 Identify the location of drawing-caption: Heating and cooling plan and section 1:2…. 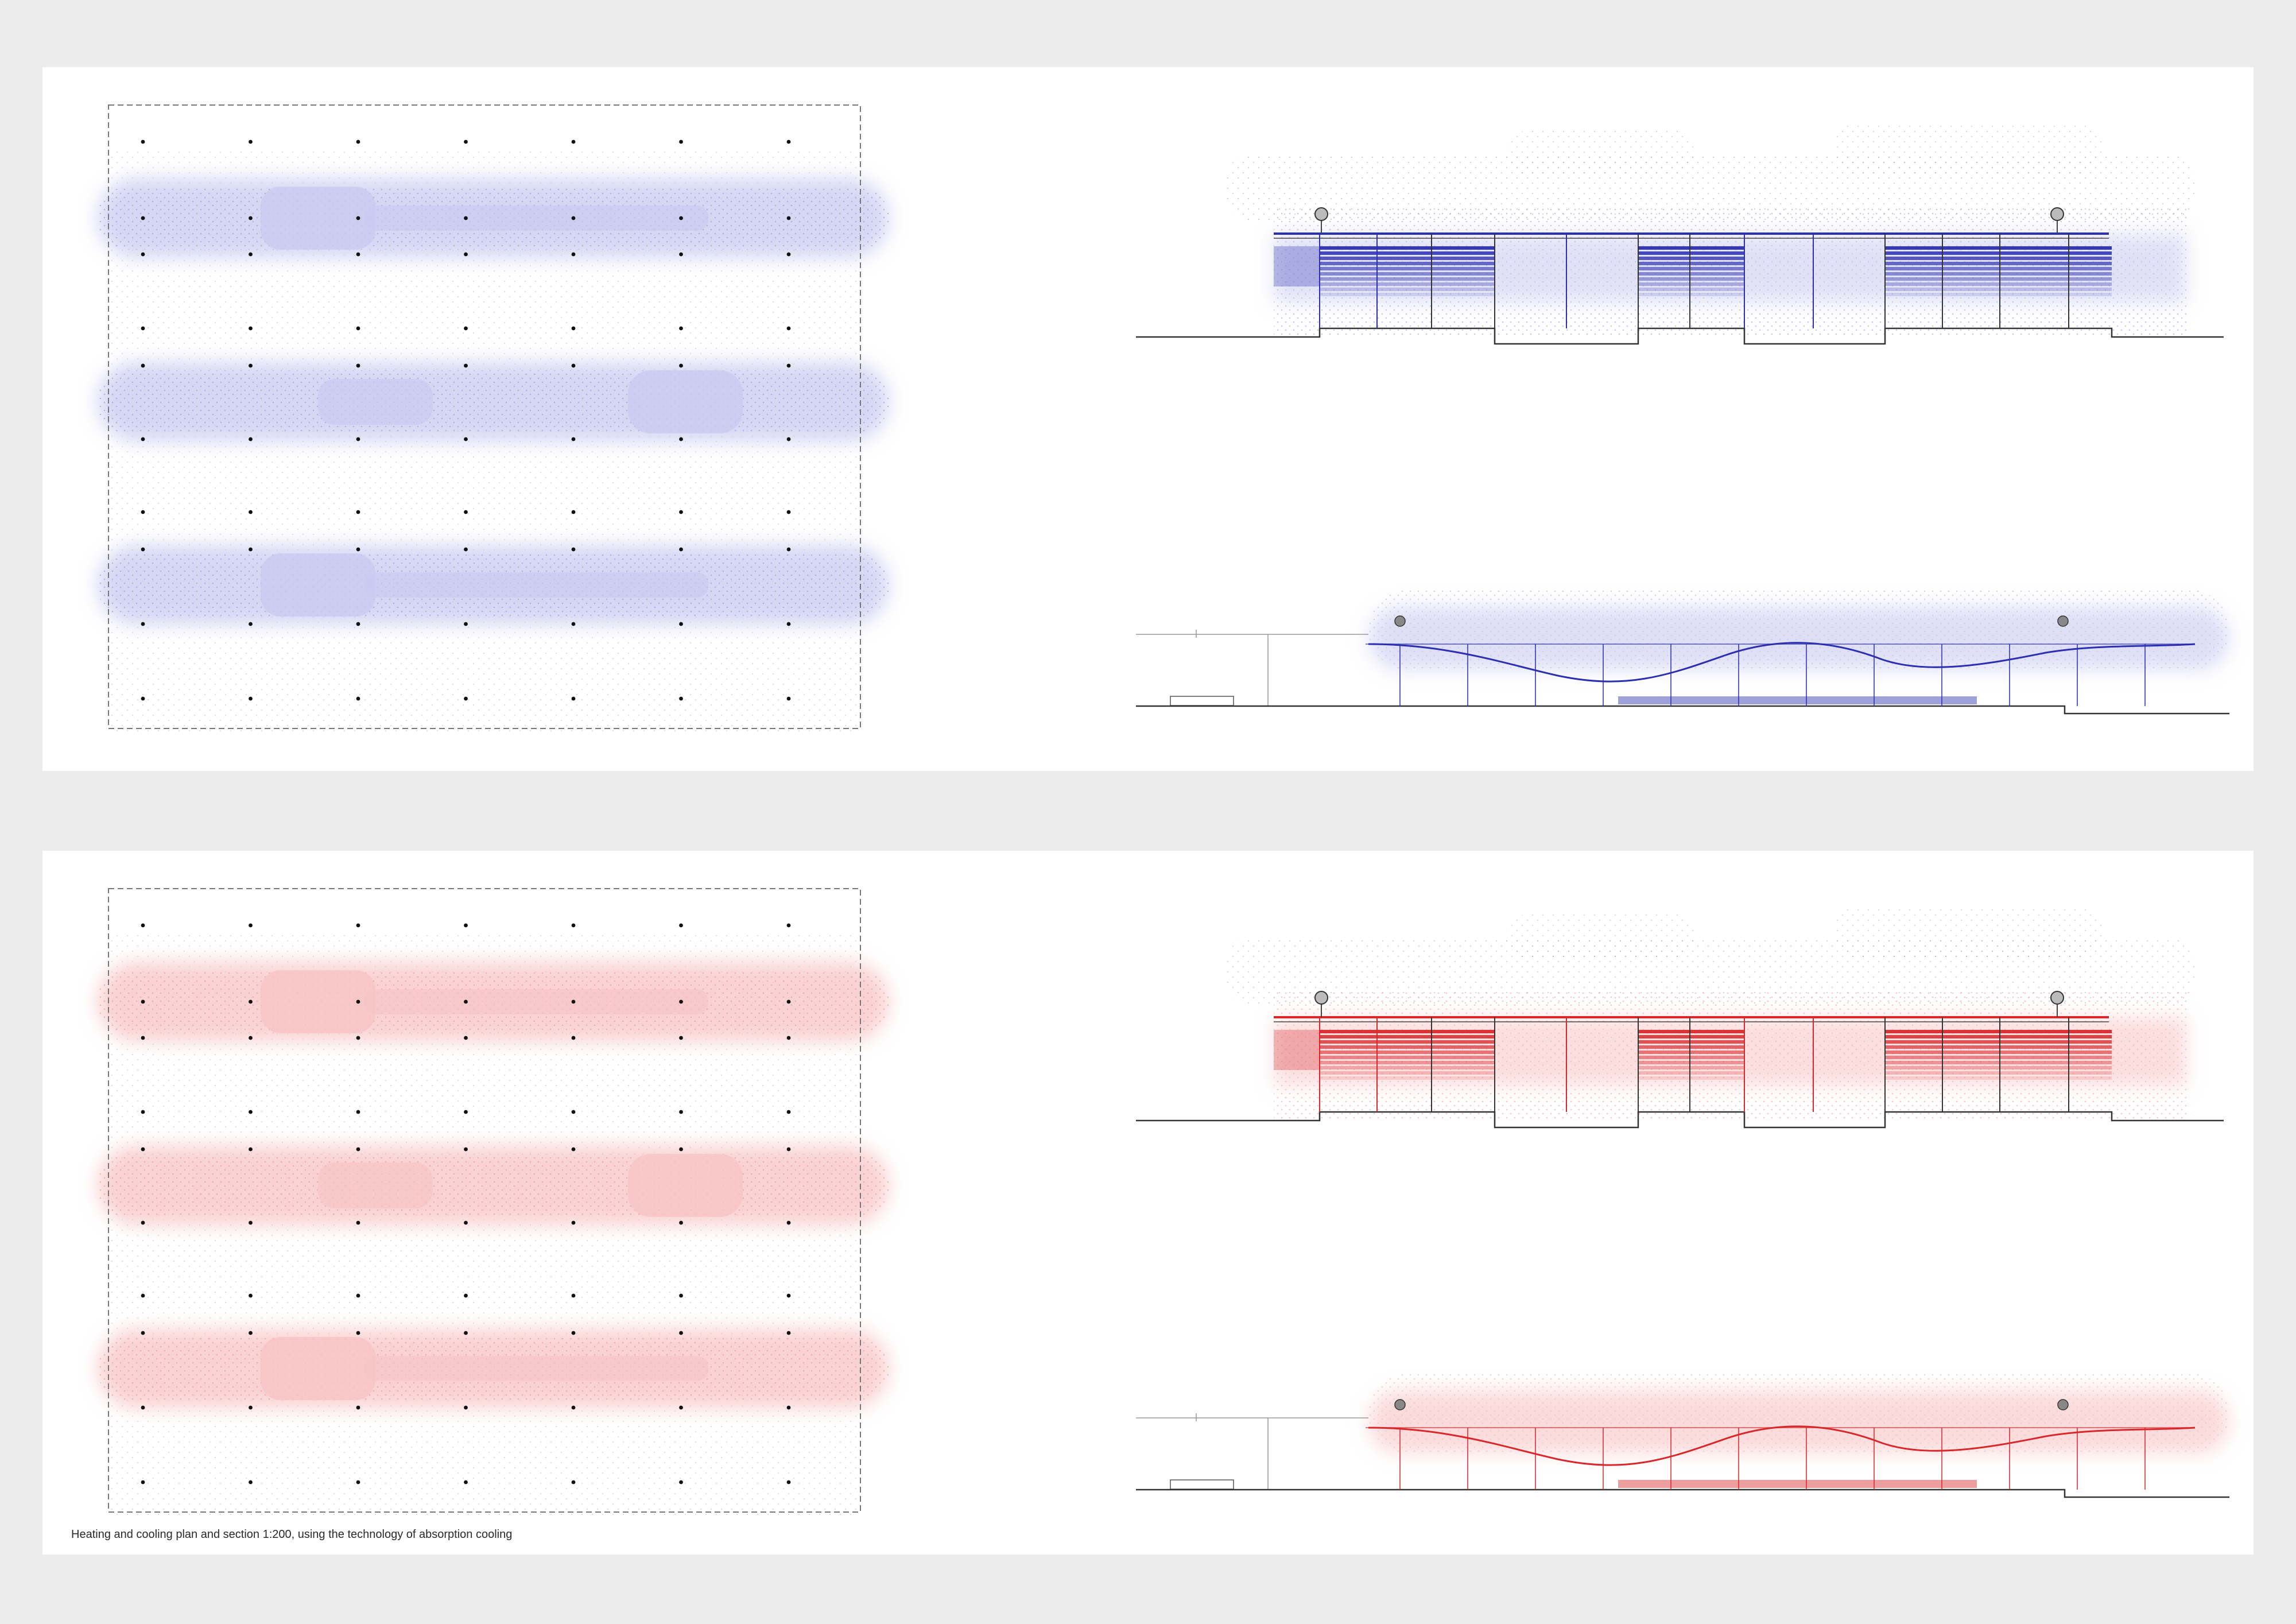
(292, 1534).